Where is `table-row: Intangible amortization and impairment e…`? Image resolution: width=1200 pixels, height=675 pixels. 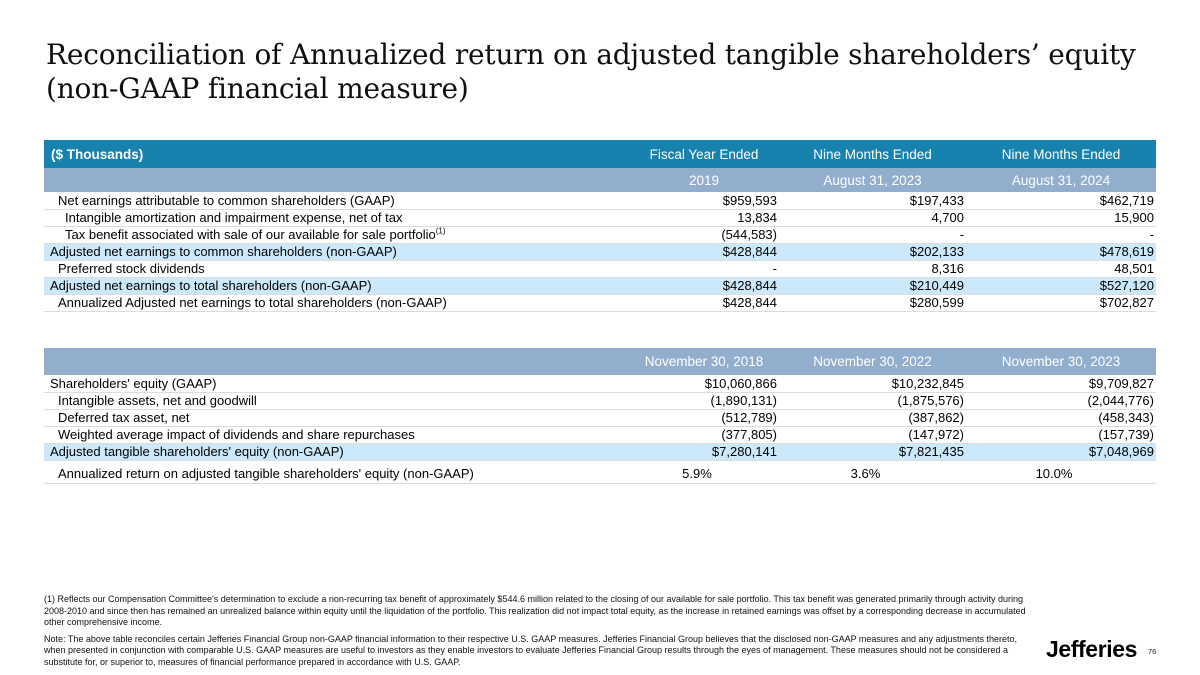
table-row: Intangible amortization and impairment e… is located at coordinates (600, 218).